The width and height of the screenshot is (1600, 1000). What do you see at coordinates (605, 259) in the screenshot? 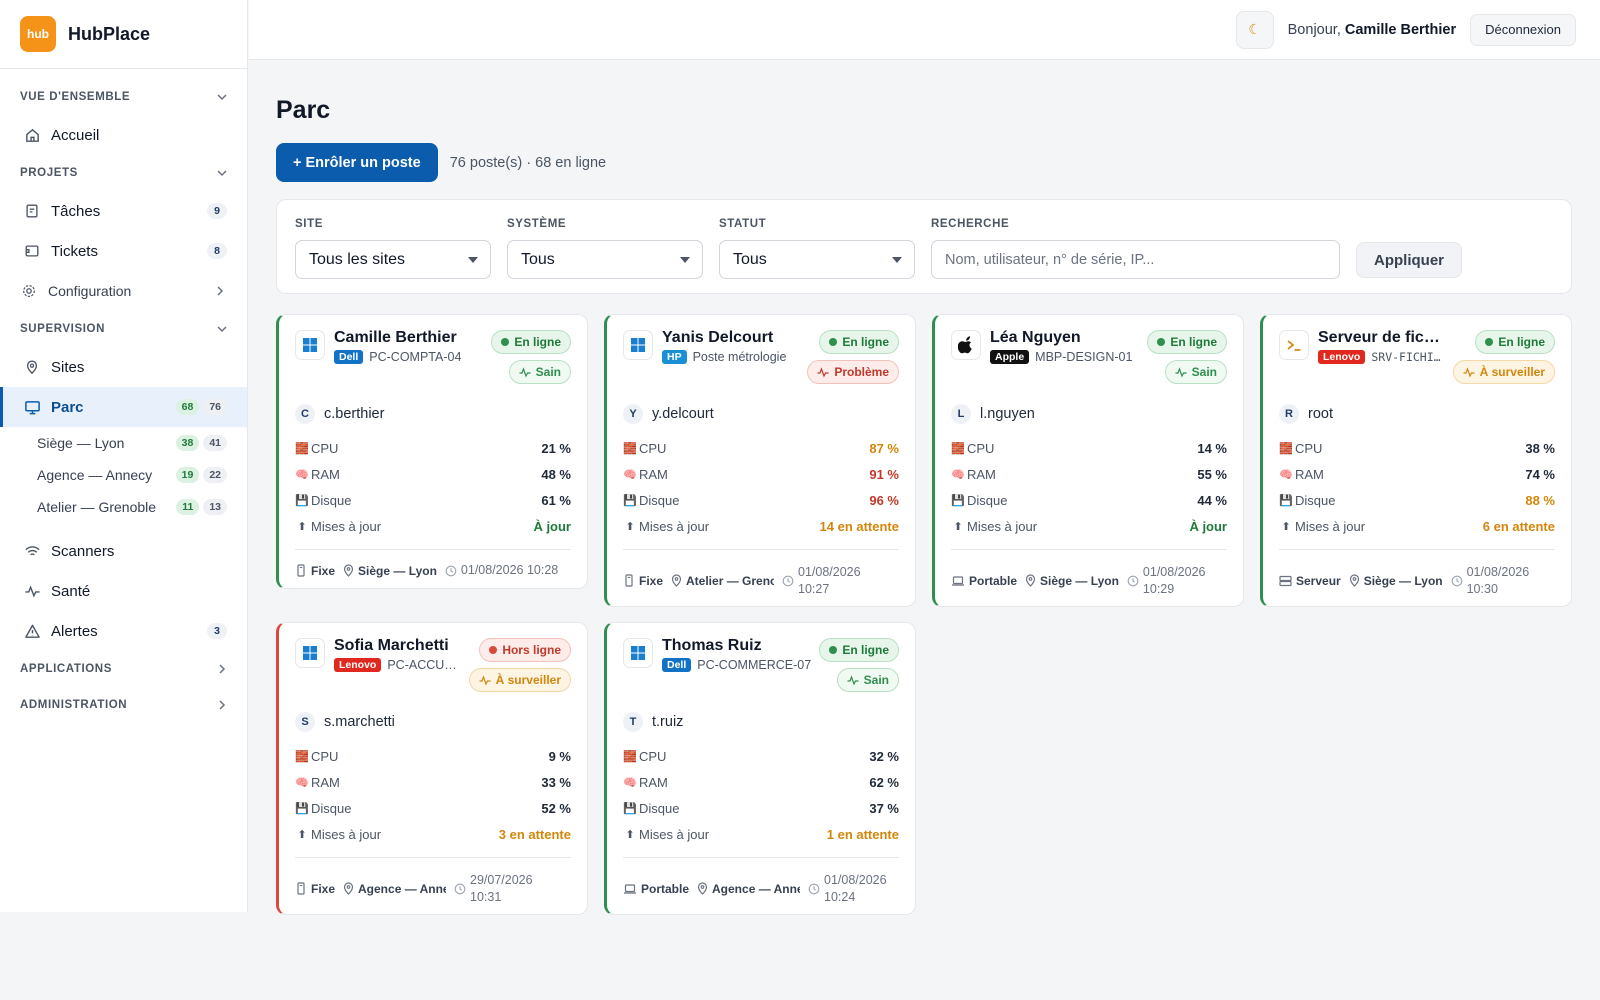
I see `system-select: Tous` at bounding box center [605, 259].